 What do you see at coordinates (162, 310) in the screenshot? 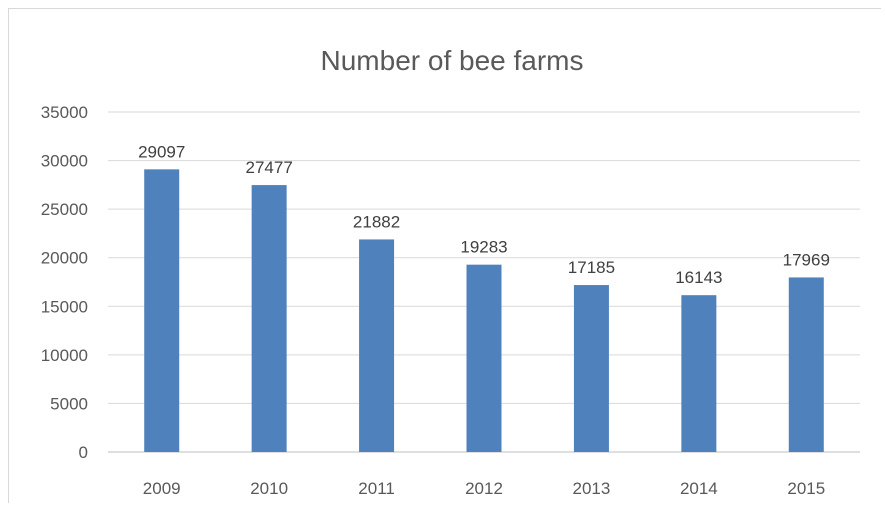
I see `bar-2009` at bounding box center [162, 310].